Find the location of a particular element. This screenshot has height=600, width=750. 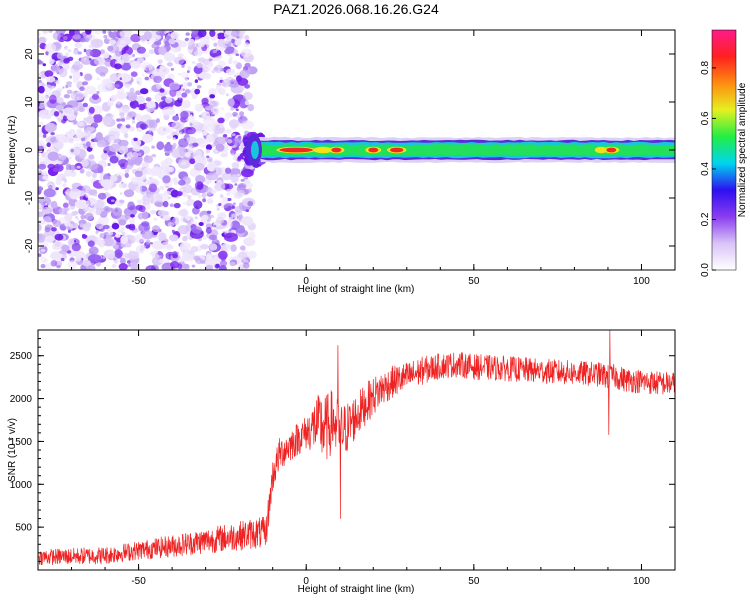

spectrogram-y-tick-label: -20 is located at coordinates (29, 245).